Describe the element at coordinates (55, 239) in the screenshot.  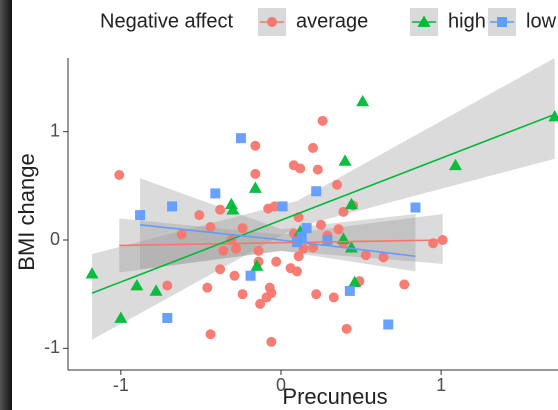
I see `y-tick-label: 0` at that location.